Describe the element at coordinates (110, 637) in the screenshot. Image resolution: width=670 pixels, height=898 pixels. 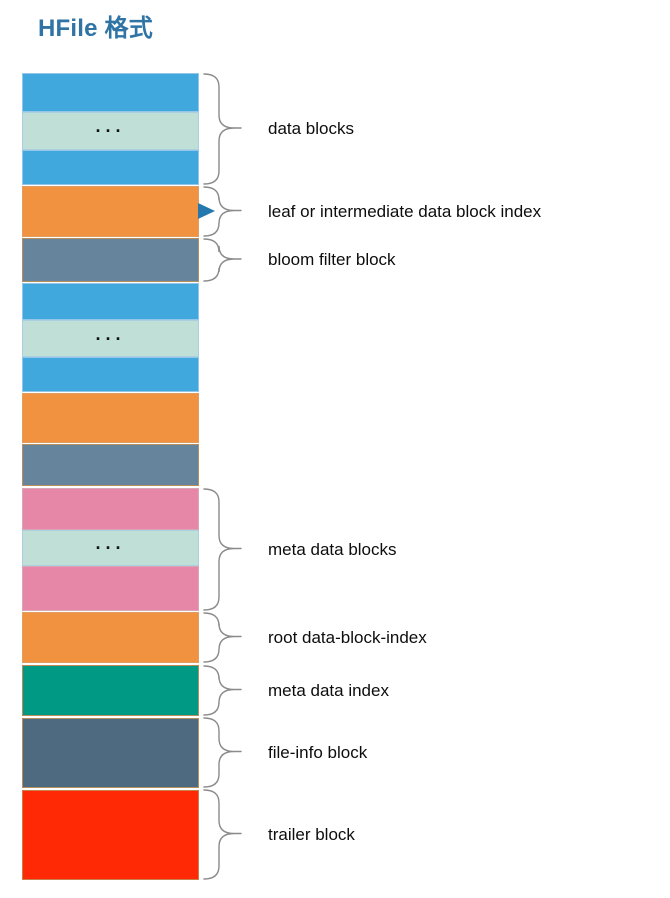
I see `root-data-block-index` at that location.